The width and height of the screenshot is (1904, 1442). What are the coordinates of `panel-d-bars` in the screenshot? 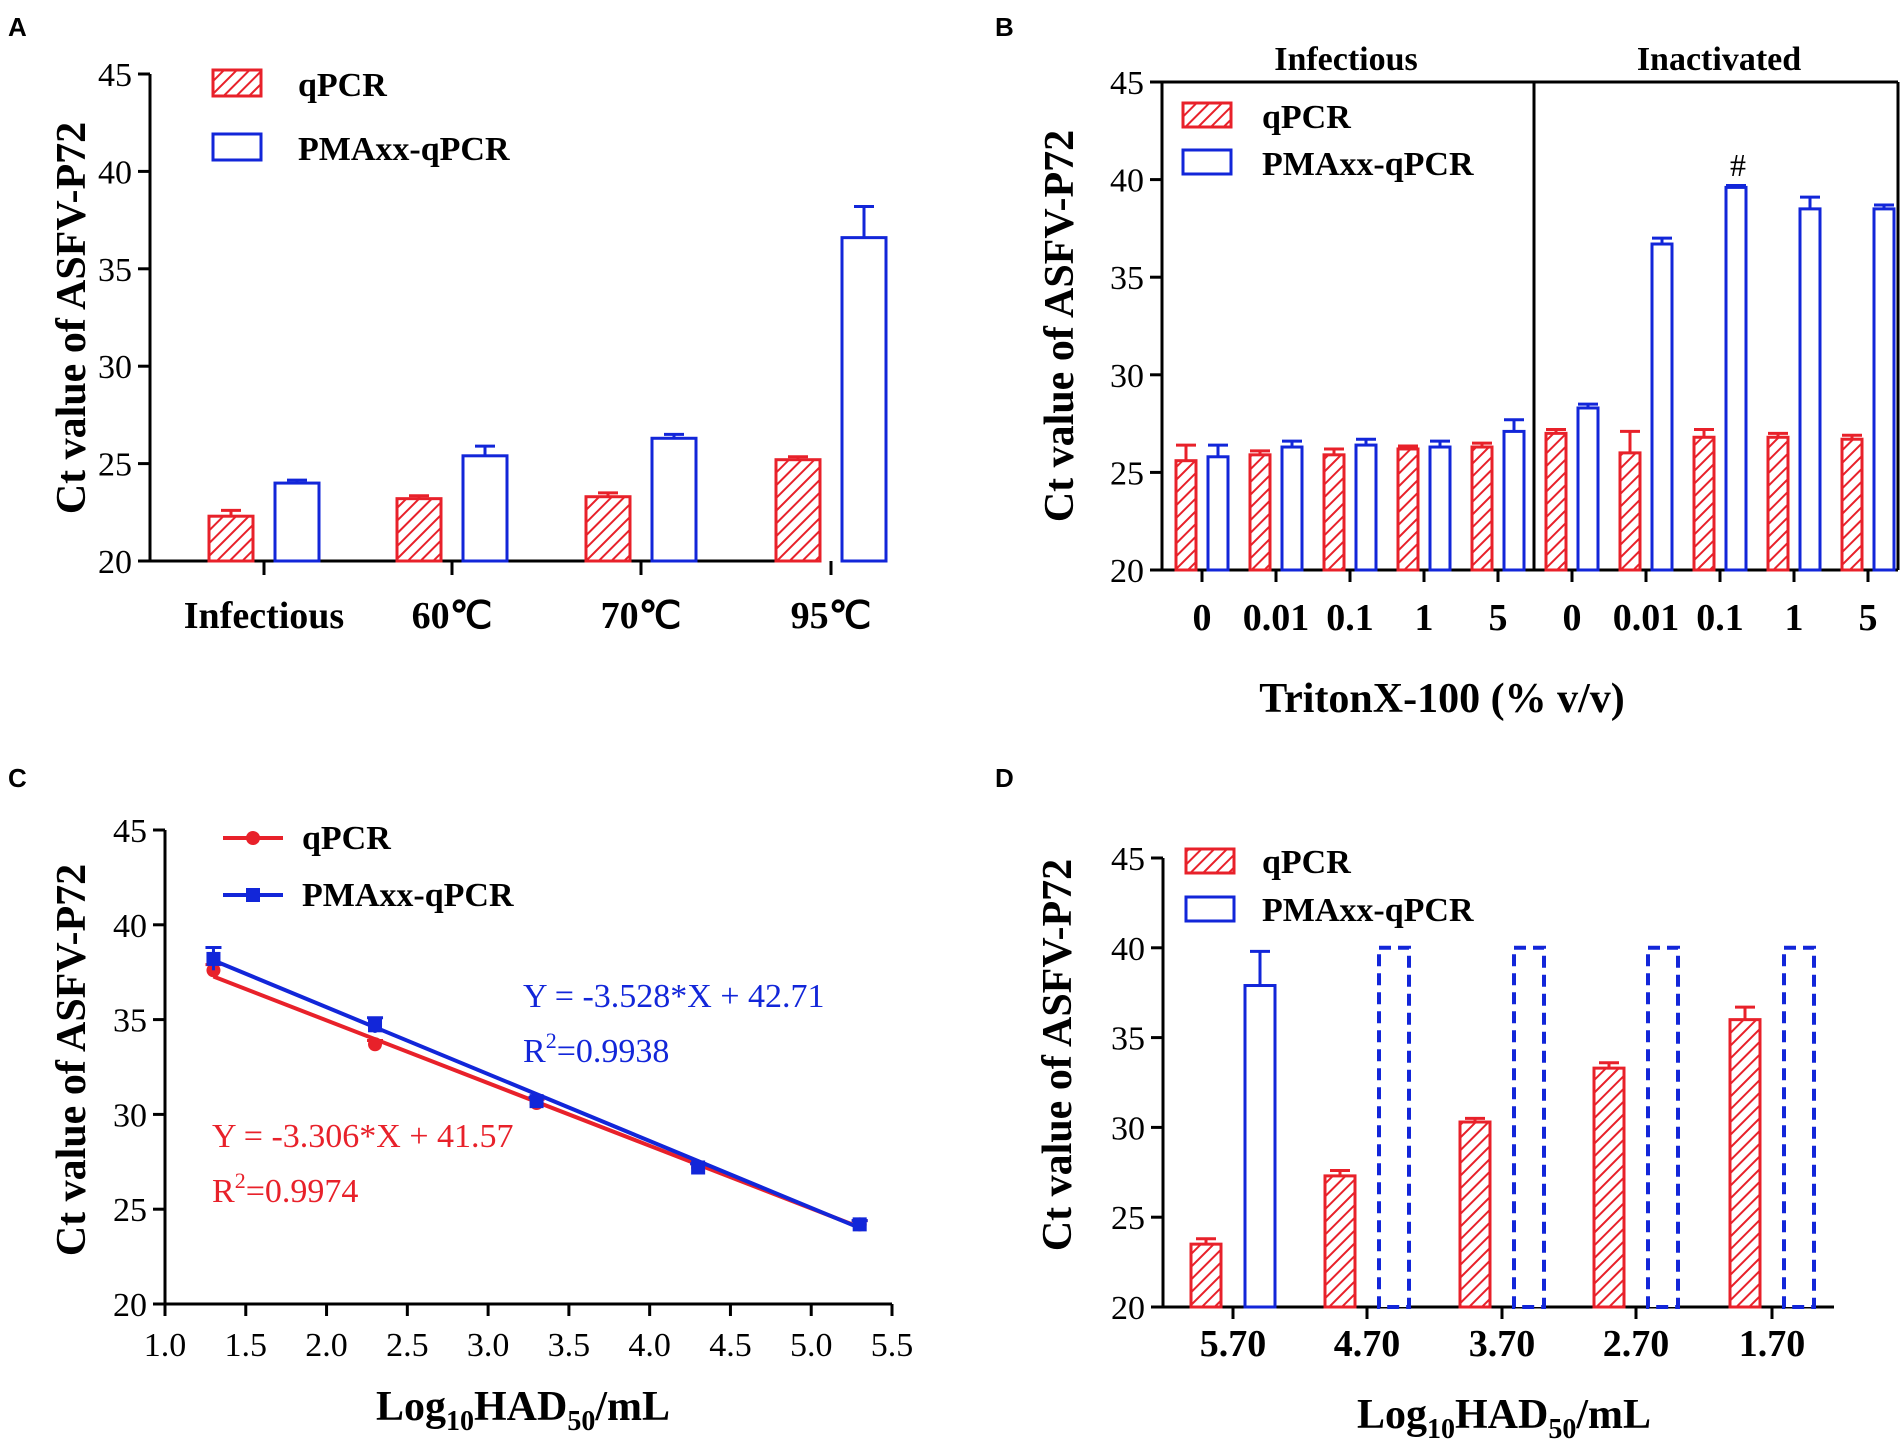 It's located at (1502, 1127).